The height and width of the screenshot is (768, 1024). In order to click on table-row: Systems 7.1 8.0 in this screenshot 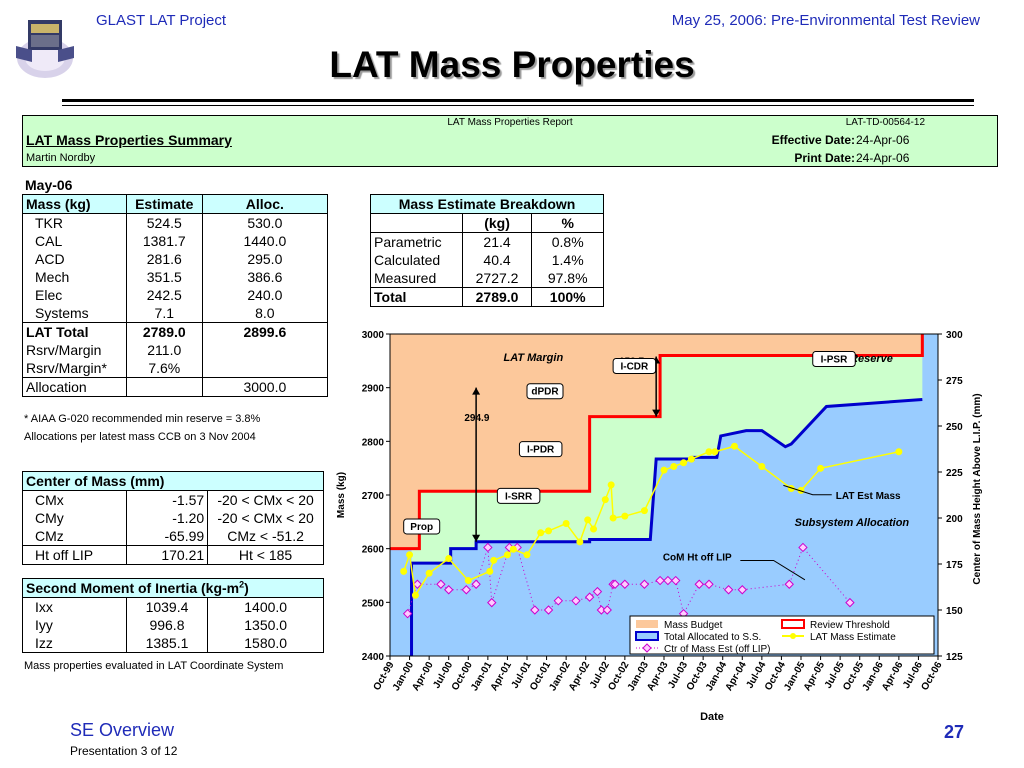, I will do `click(175, 313)`.